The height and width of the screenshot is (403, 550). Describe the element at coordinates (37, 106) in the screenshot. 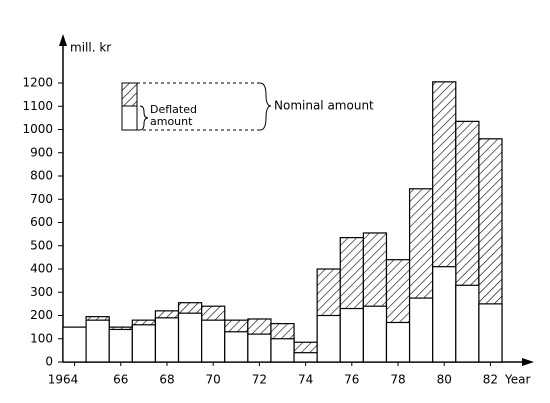

I see `y-tick-label: 1100` at that location.